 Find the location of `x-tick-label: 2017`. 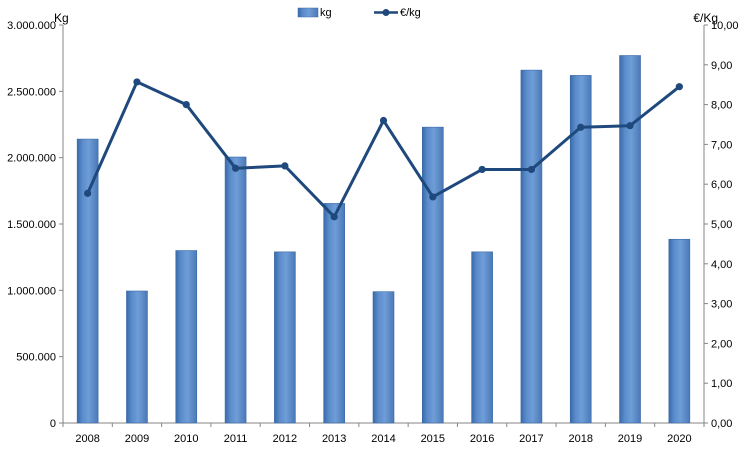

x-tick-label: 2017 is located at coordinates (531, 439).